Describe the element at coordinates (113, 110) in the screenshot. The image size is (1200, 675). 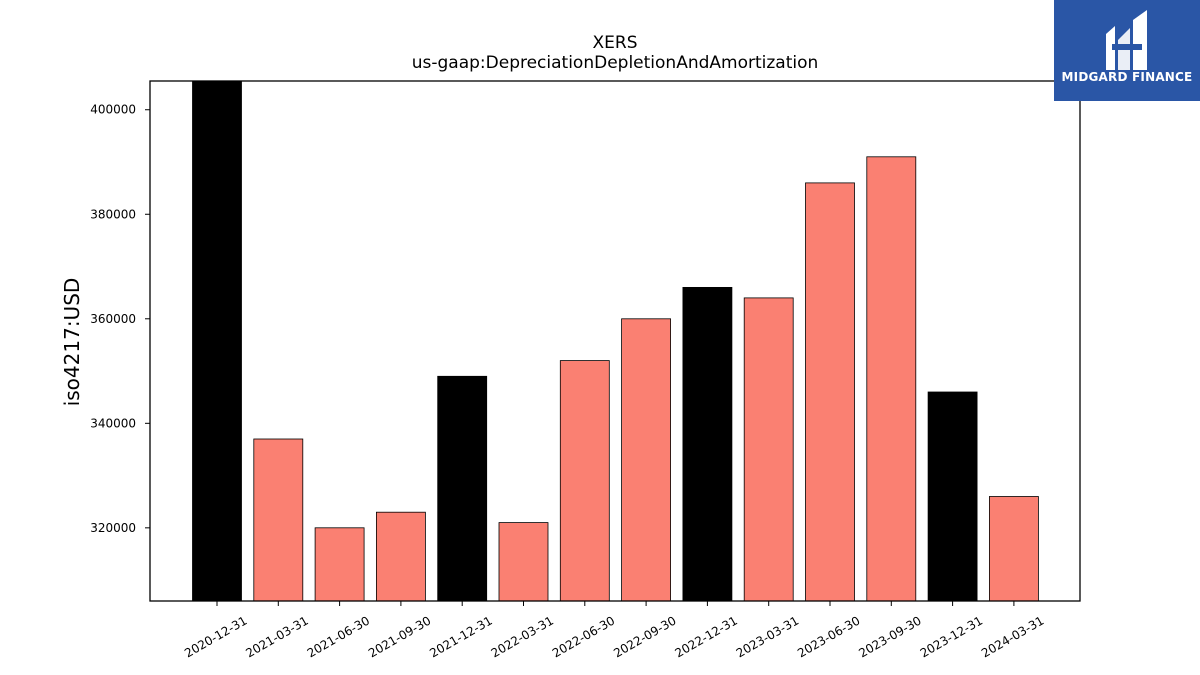
I see `y-tick-label: 400000` at that location.